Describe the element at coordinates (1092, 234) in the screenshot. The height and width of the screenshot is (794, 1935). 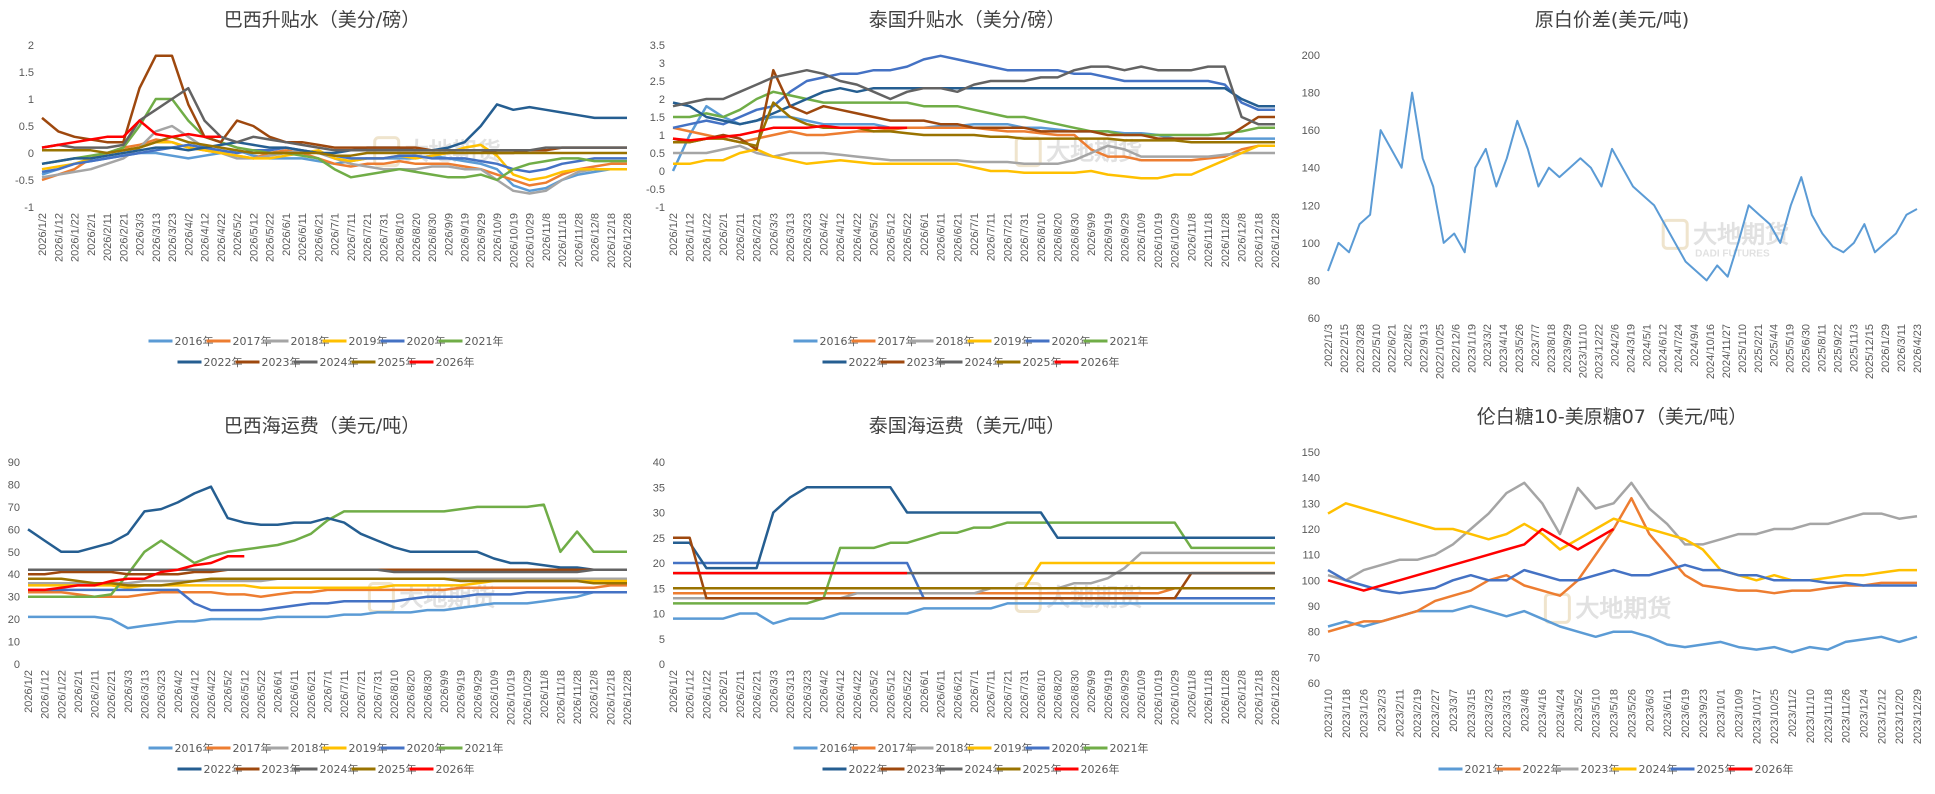
I see `x-tick-label: 2026/9/9` at that location.